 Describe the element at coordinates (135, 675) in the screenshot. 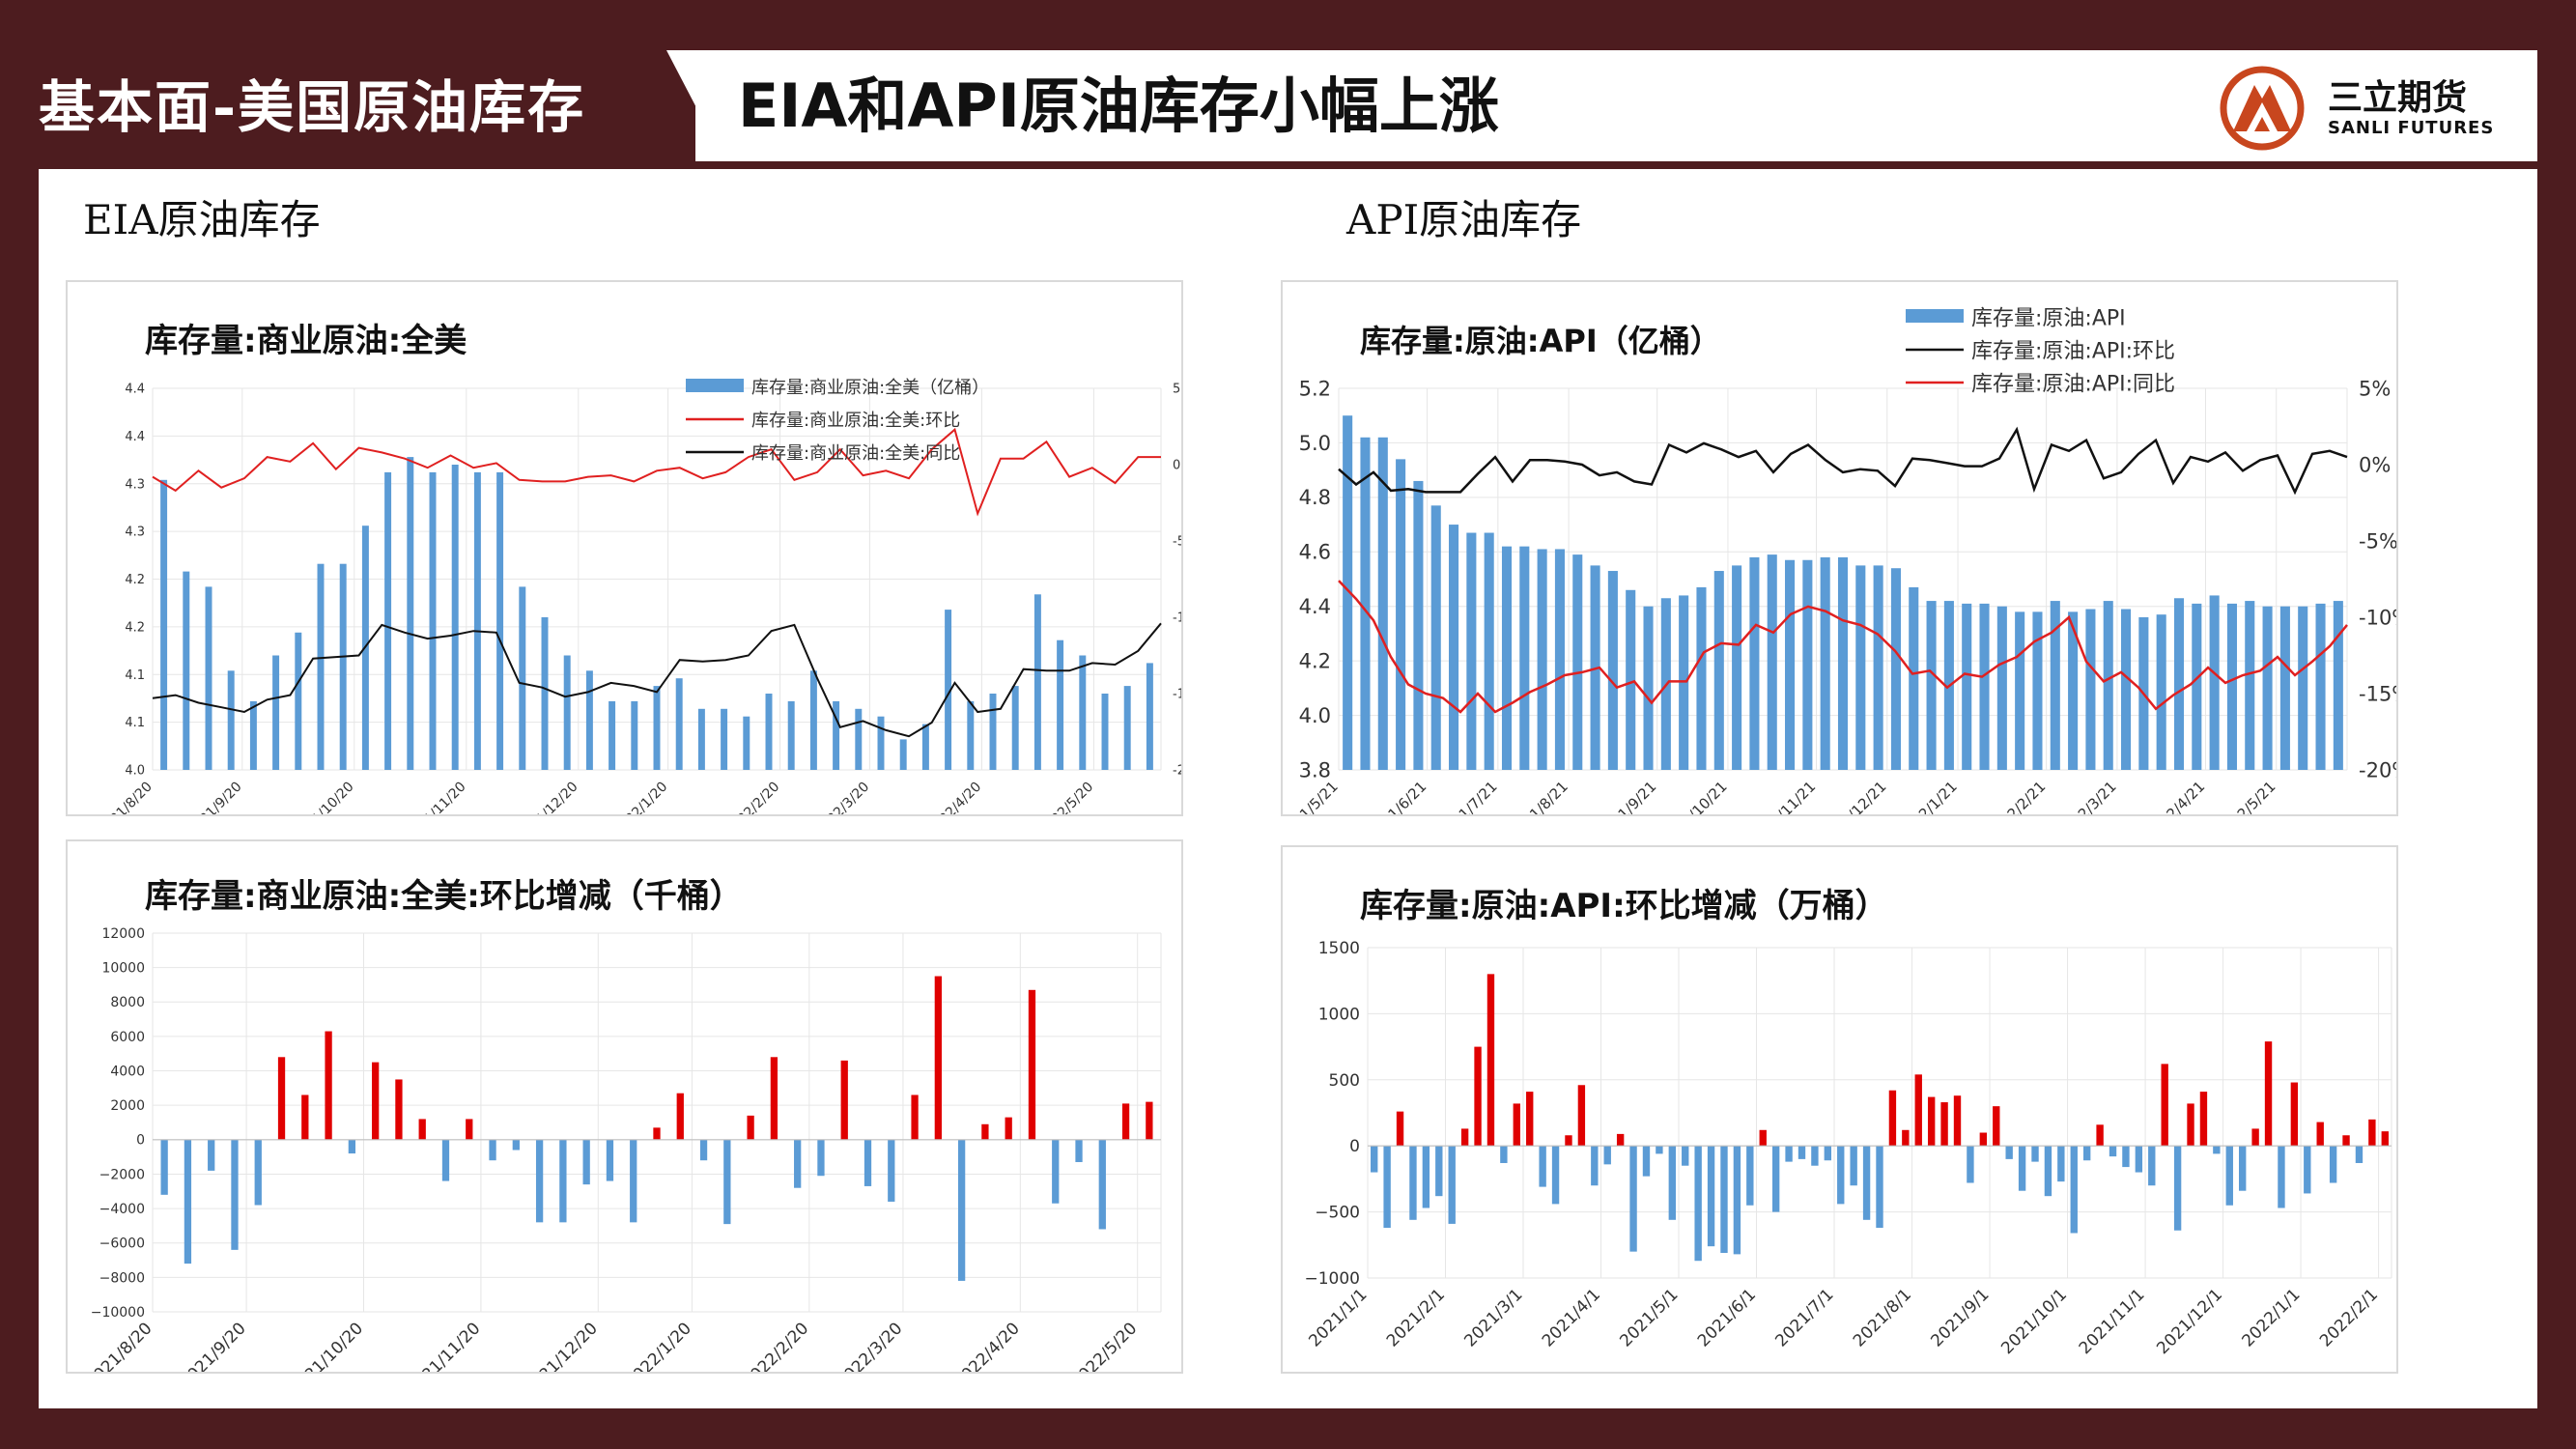

I see `y-tick-label-left: 4.1` at that location.